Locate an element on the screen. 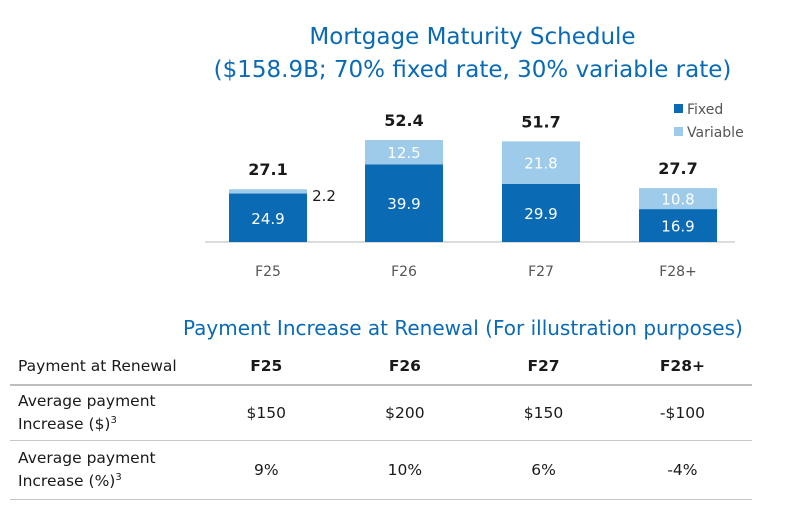 The image size is (800, 509). legend-fixed-label: Fixed is located at coordinates (705, 110).